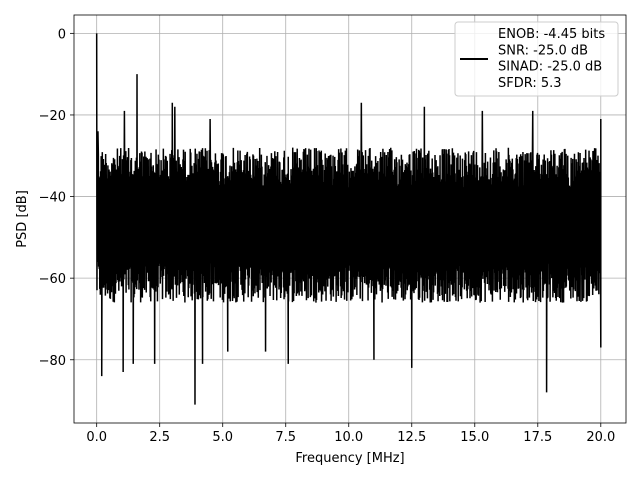  Describe the element at coordinates (530, 83) in the screenshot. I see `legend-label-line: SFDR: 5.3` at that location.